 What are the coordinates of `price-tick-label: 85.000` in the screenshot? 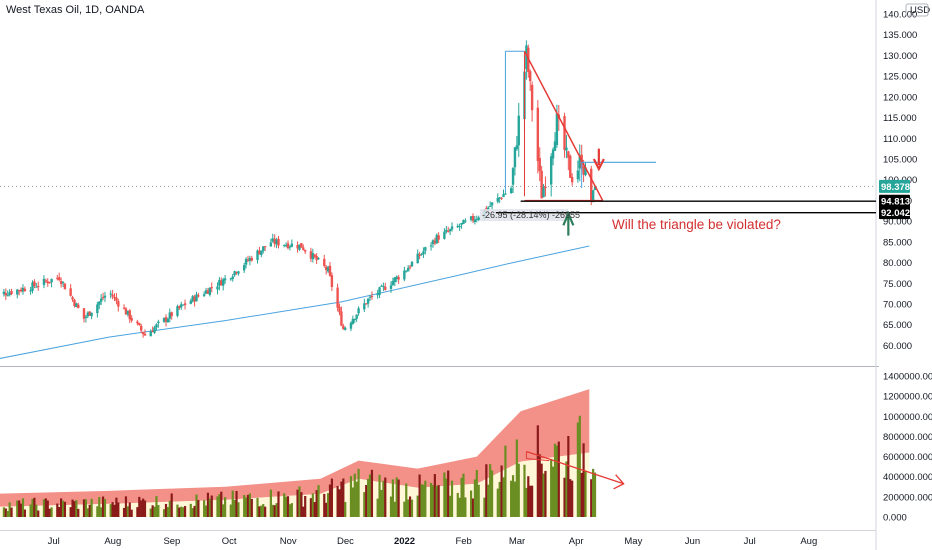 It's located at (897, 242).